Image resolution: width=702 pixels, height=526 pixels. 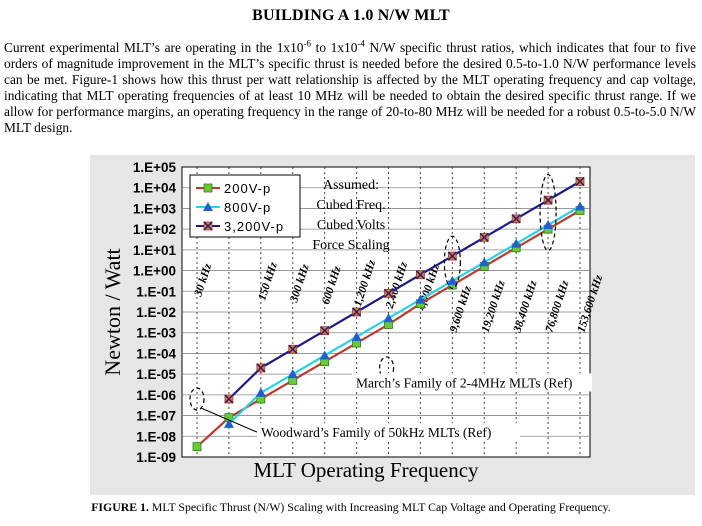 I want to click on para-part-2: to 1x10, so click(x=334, y=47).